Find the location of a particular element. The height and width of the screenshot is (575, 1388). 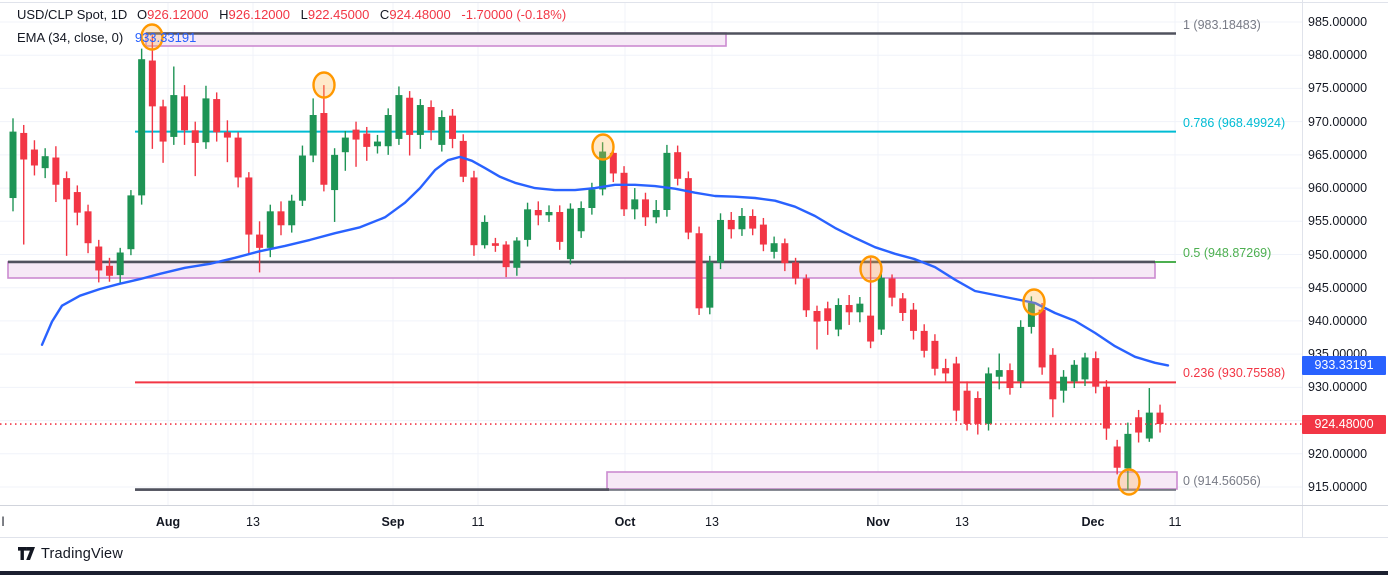

indicator-name: EMA (34, close, 0) is located at coordinates (70, 37).